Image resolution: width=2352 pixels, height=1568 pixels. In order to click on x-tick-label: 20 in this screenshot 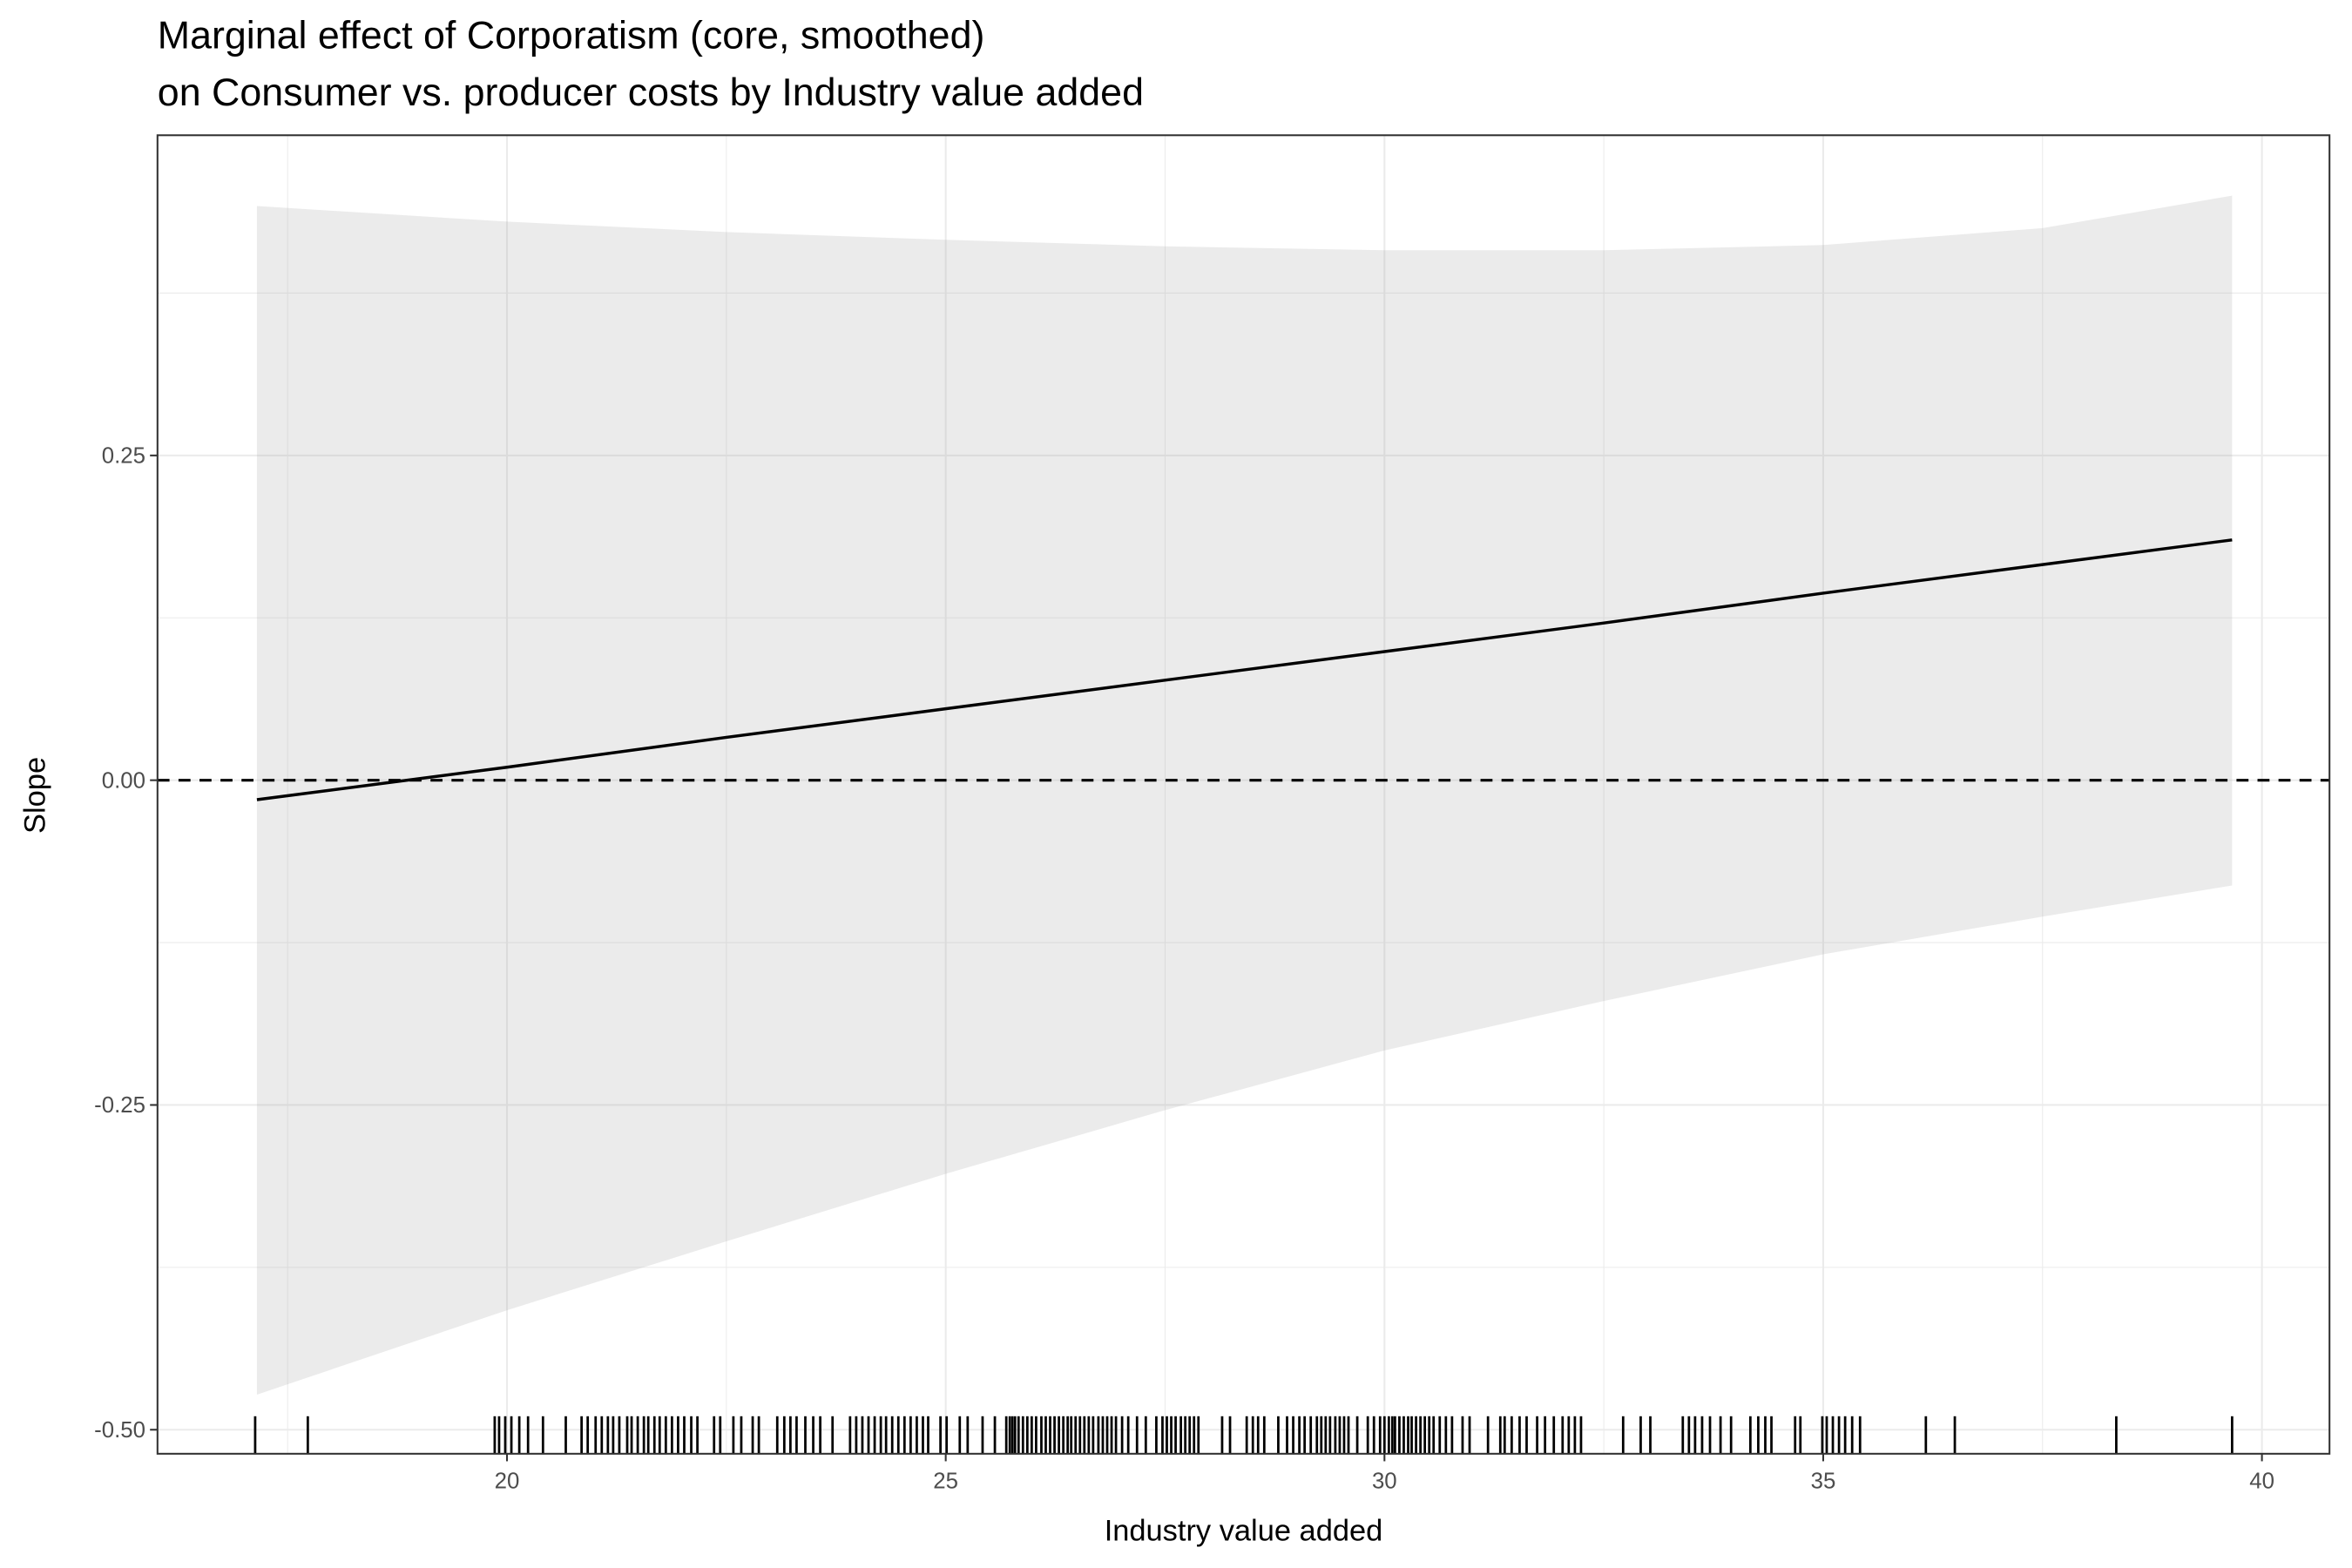, I will do `click(507, 1481)`.